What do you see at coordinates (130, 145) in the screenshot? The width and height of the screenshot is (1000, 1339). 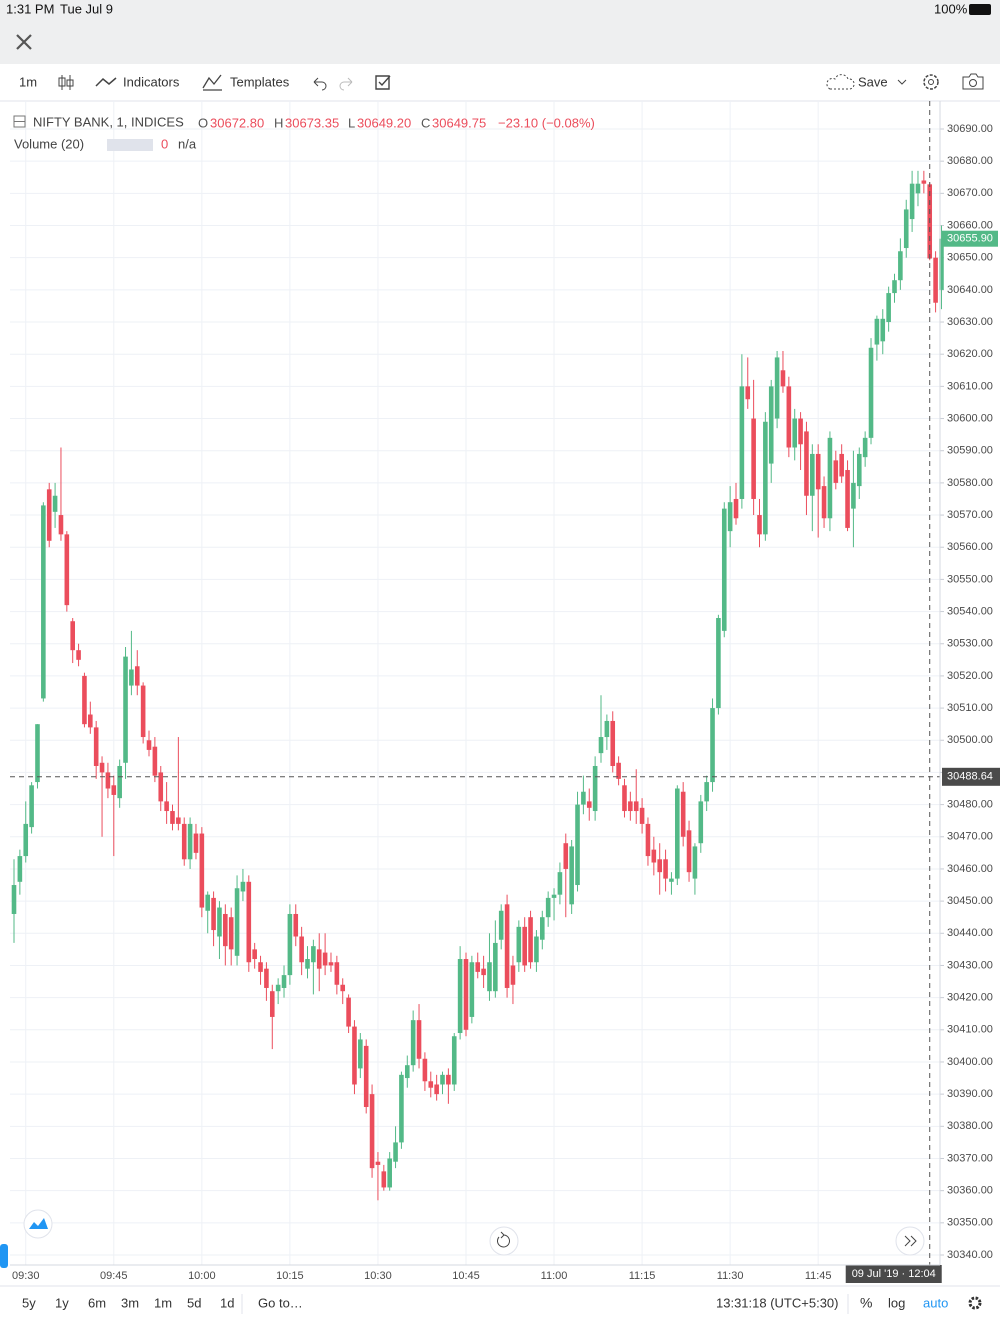 I see `volume-controls` at bounding box center [130, 145].